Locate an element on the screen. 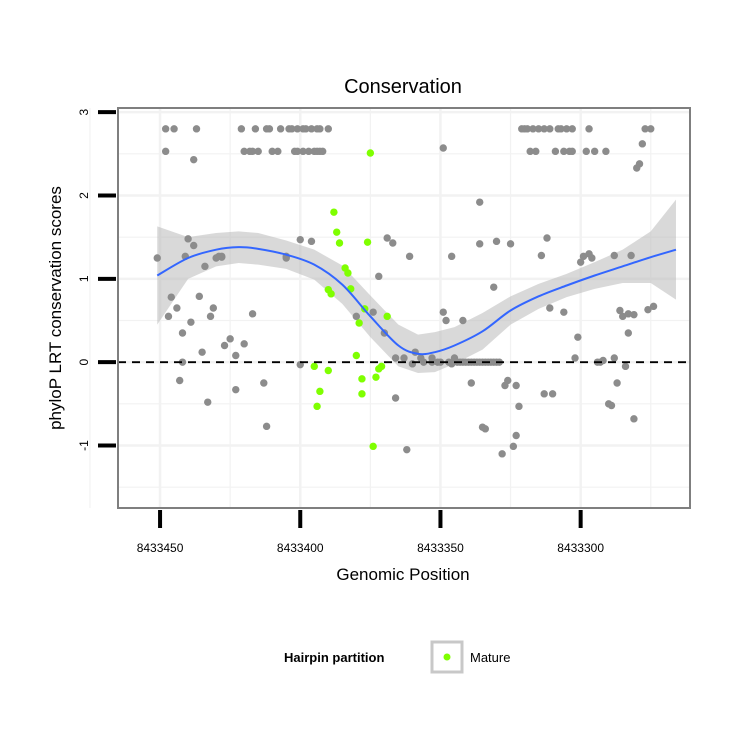 The width and height of the screenshot is (750, 750). x-tick-label: 8433300 is located at coordinates (580, 548).